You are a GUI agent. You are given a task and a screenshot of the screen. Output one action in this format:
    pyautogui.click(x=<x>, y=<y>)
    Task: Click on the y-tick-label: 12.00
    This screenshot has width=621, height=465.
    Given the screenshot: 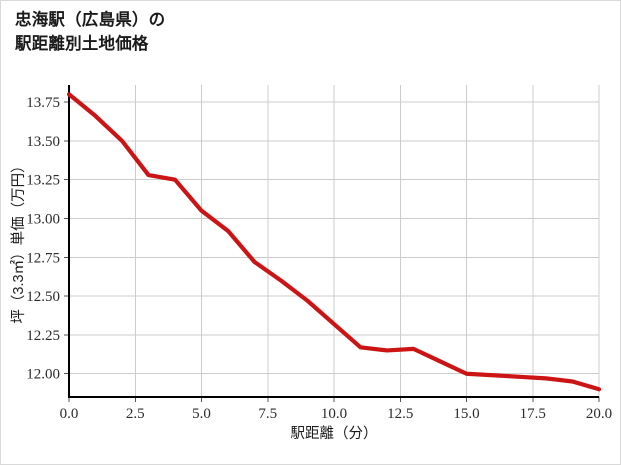 What is the action you would take?
    pyautogui.click(x=43, y=375)
    